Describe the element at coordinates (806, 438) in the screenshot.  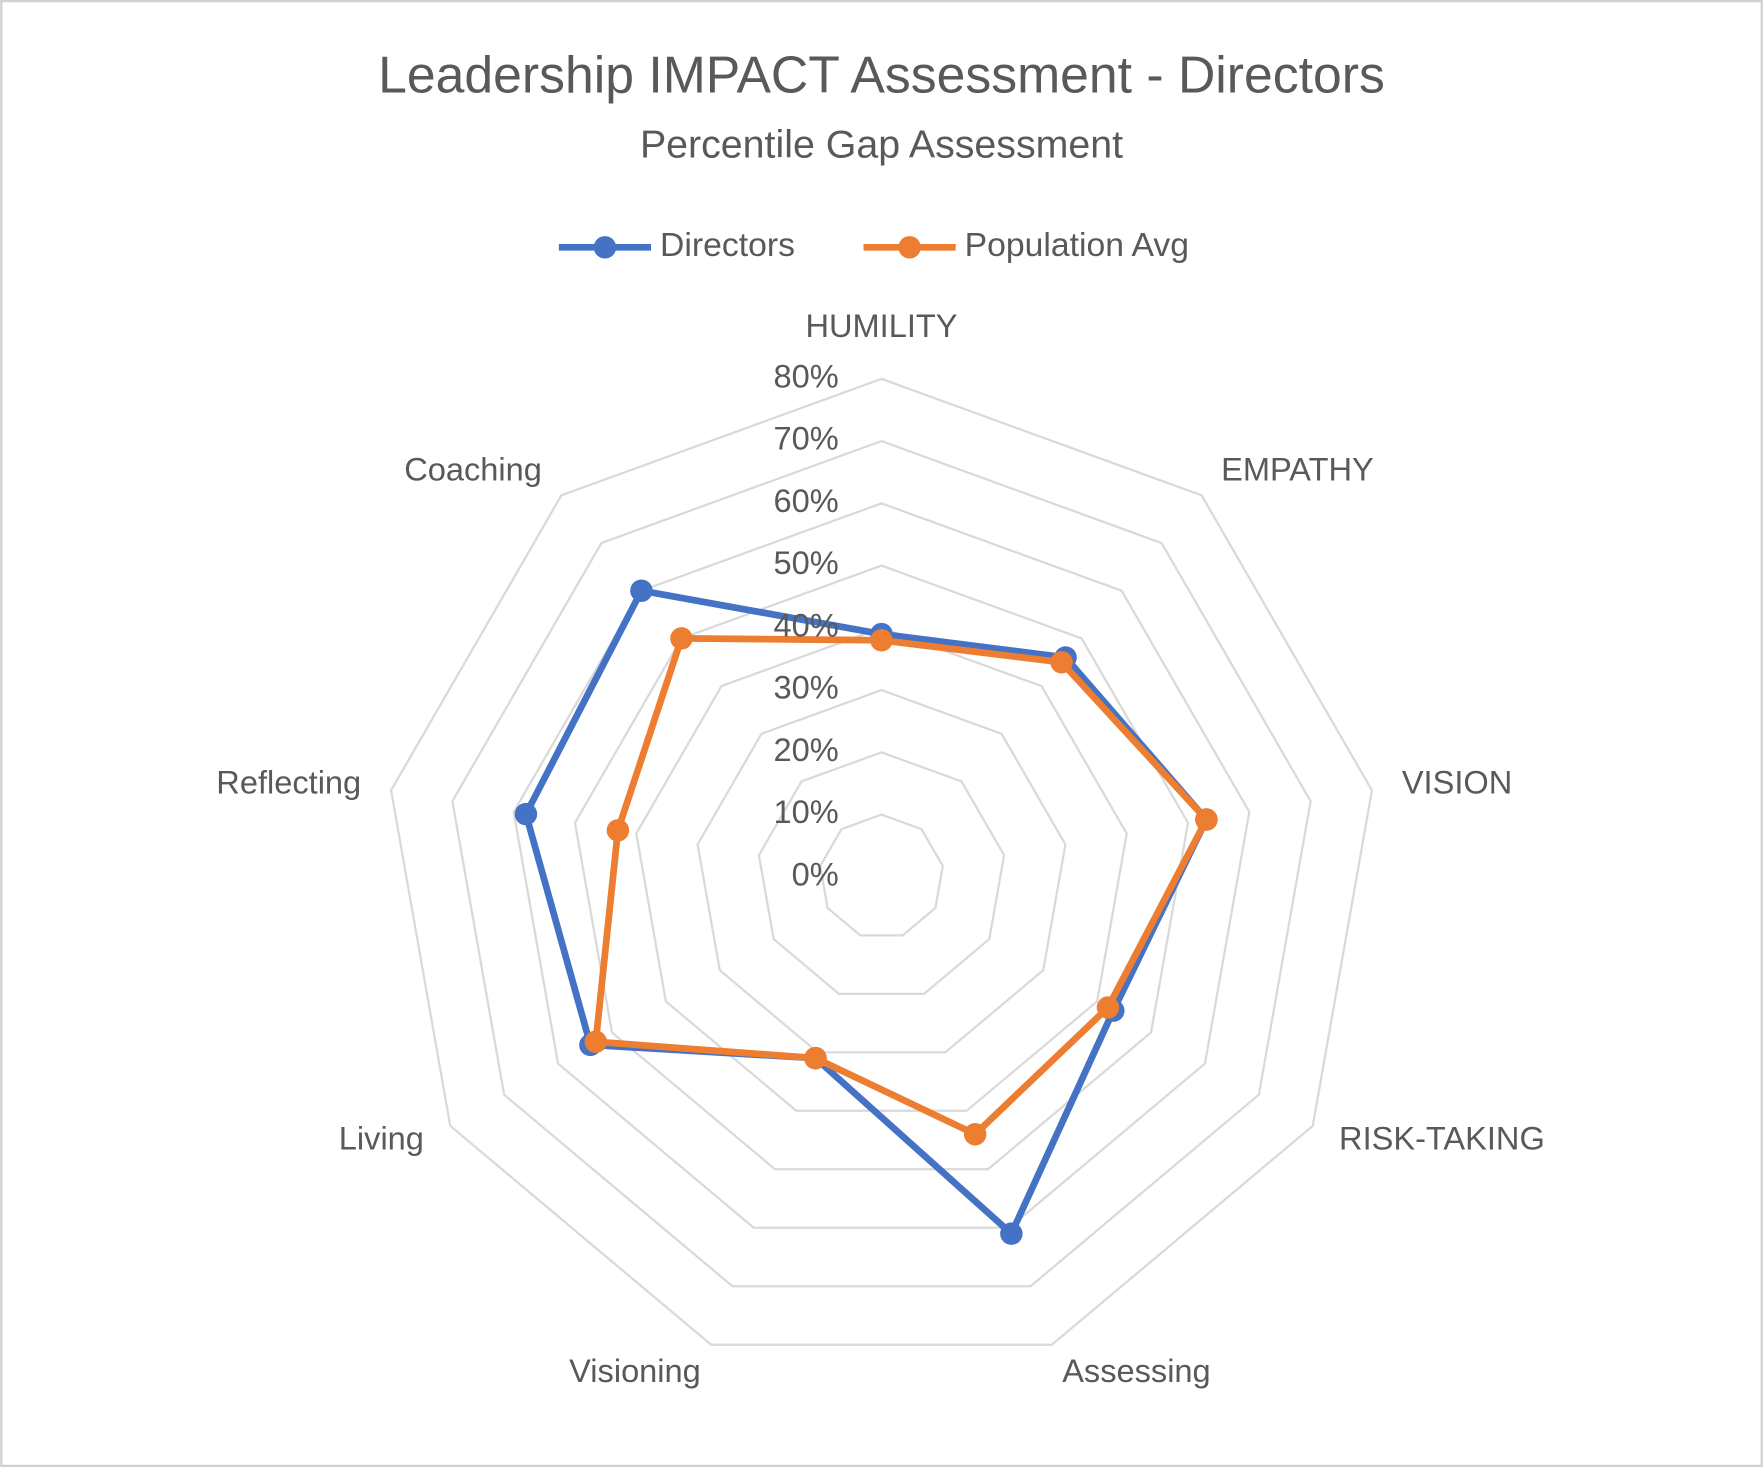
I see `y-tick-label: 70%` at that location.